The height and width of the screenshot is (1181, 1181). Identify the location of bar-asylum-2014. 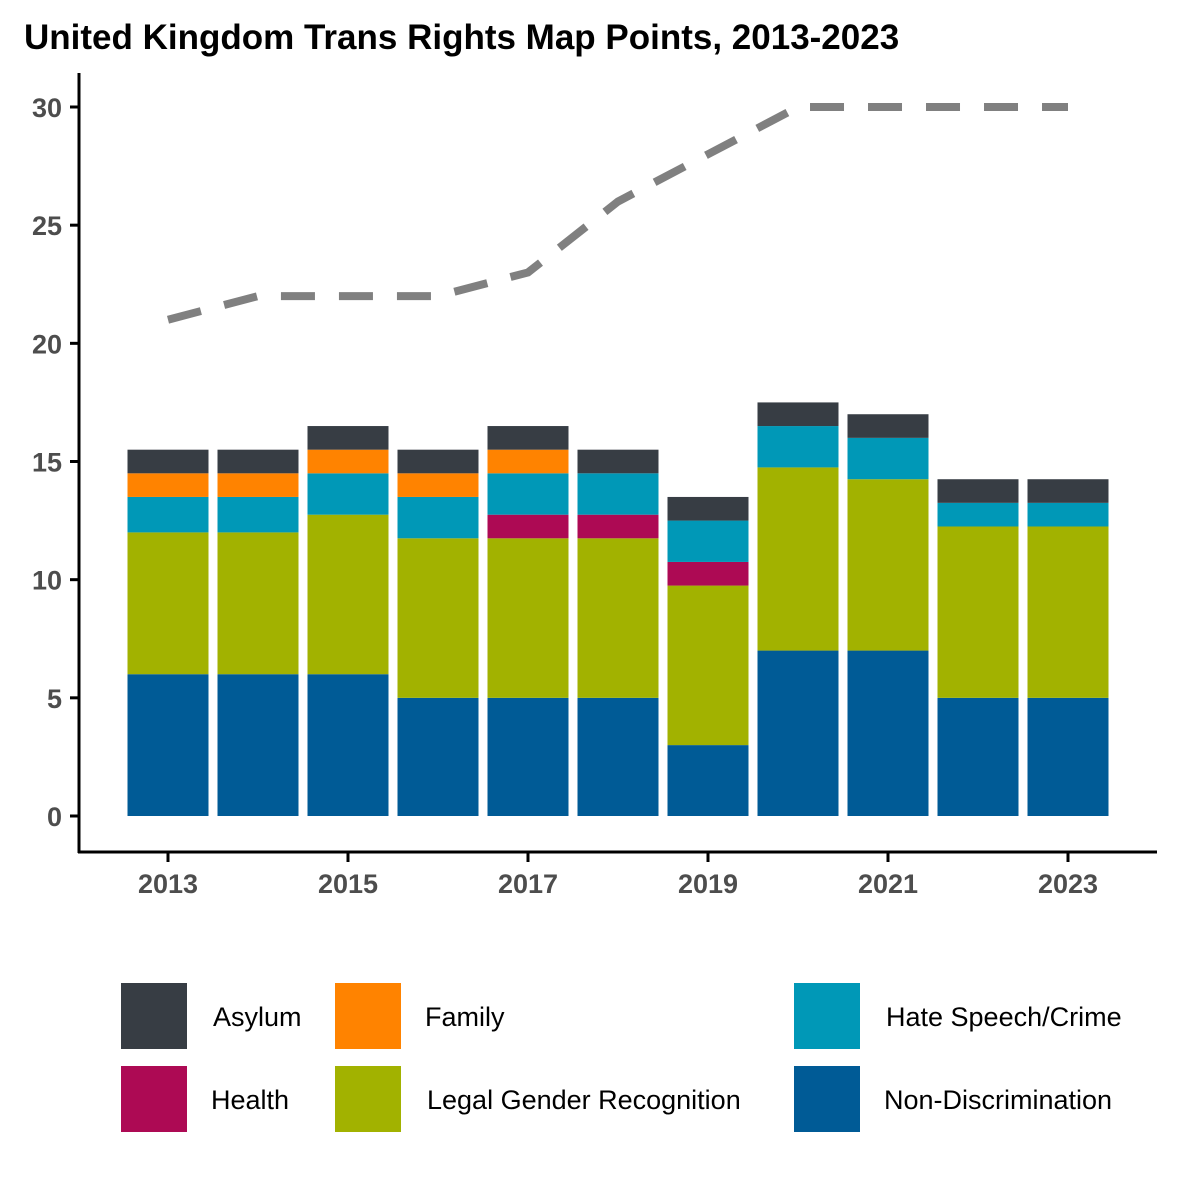
(258, 461).